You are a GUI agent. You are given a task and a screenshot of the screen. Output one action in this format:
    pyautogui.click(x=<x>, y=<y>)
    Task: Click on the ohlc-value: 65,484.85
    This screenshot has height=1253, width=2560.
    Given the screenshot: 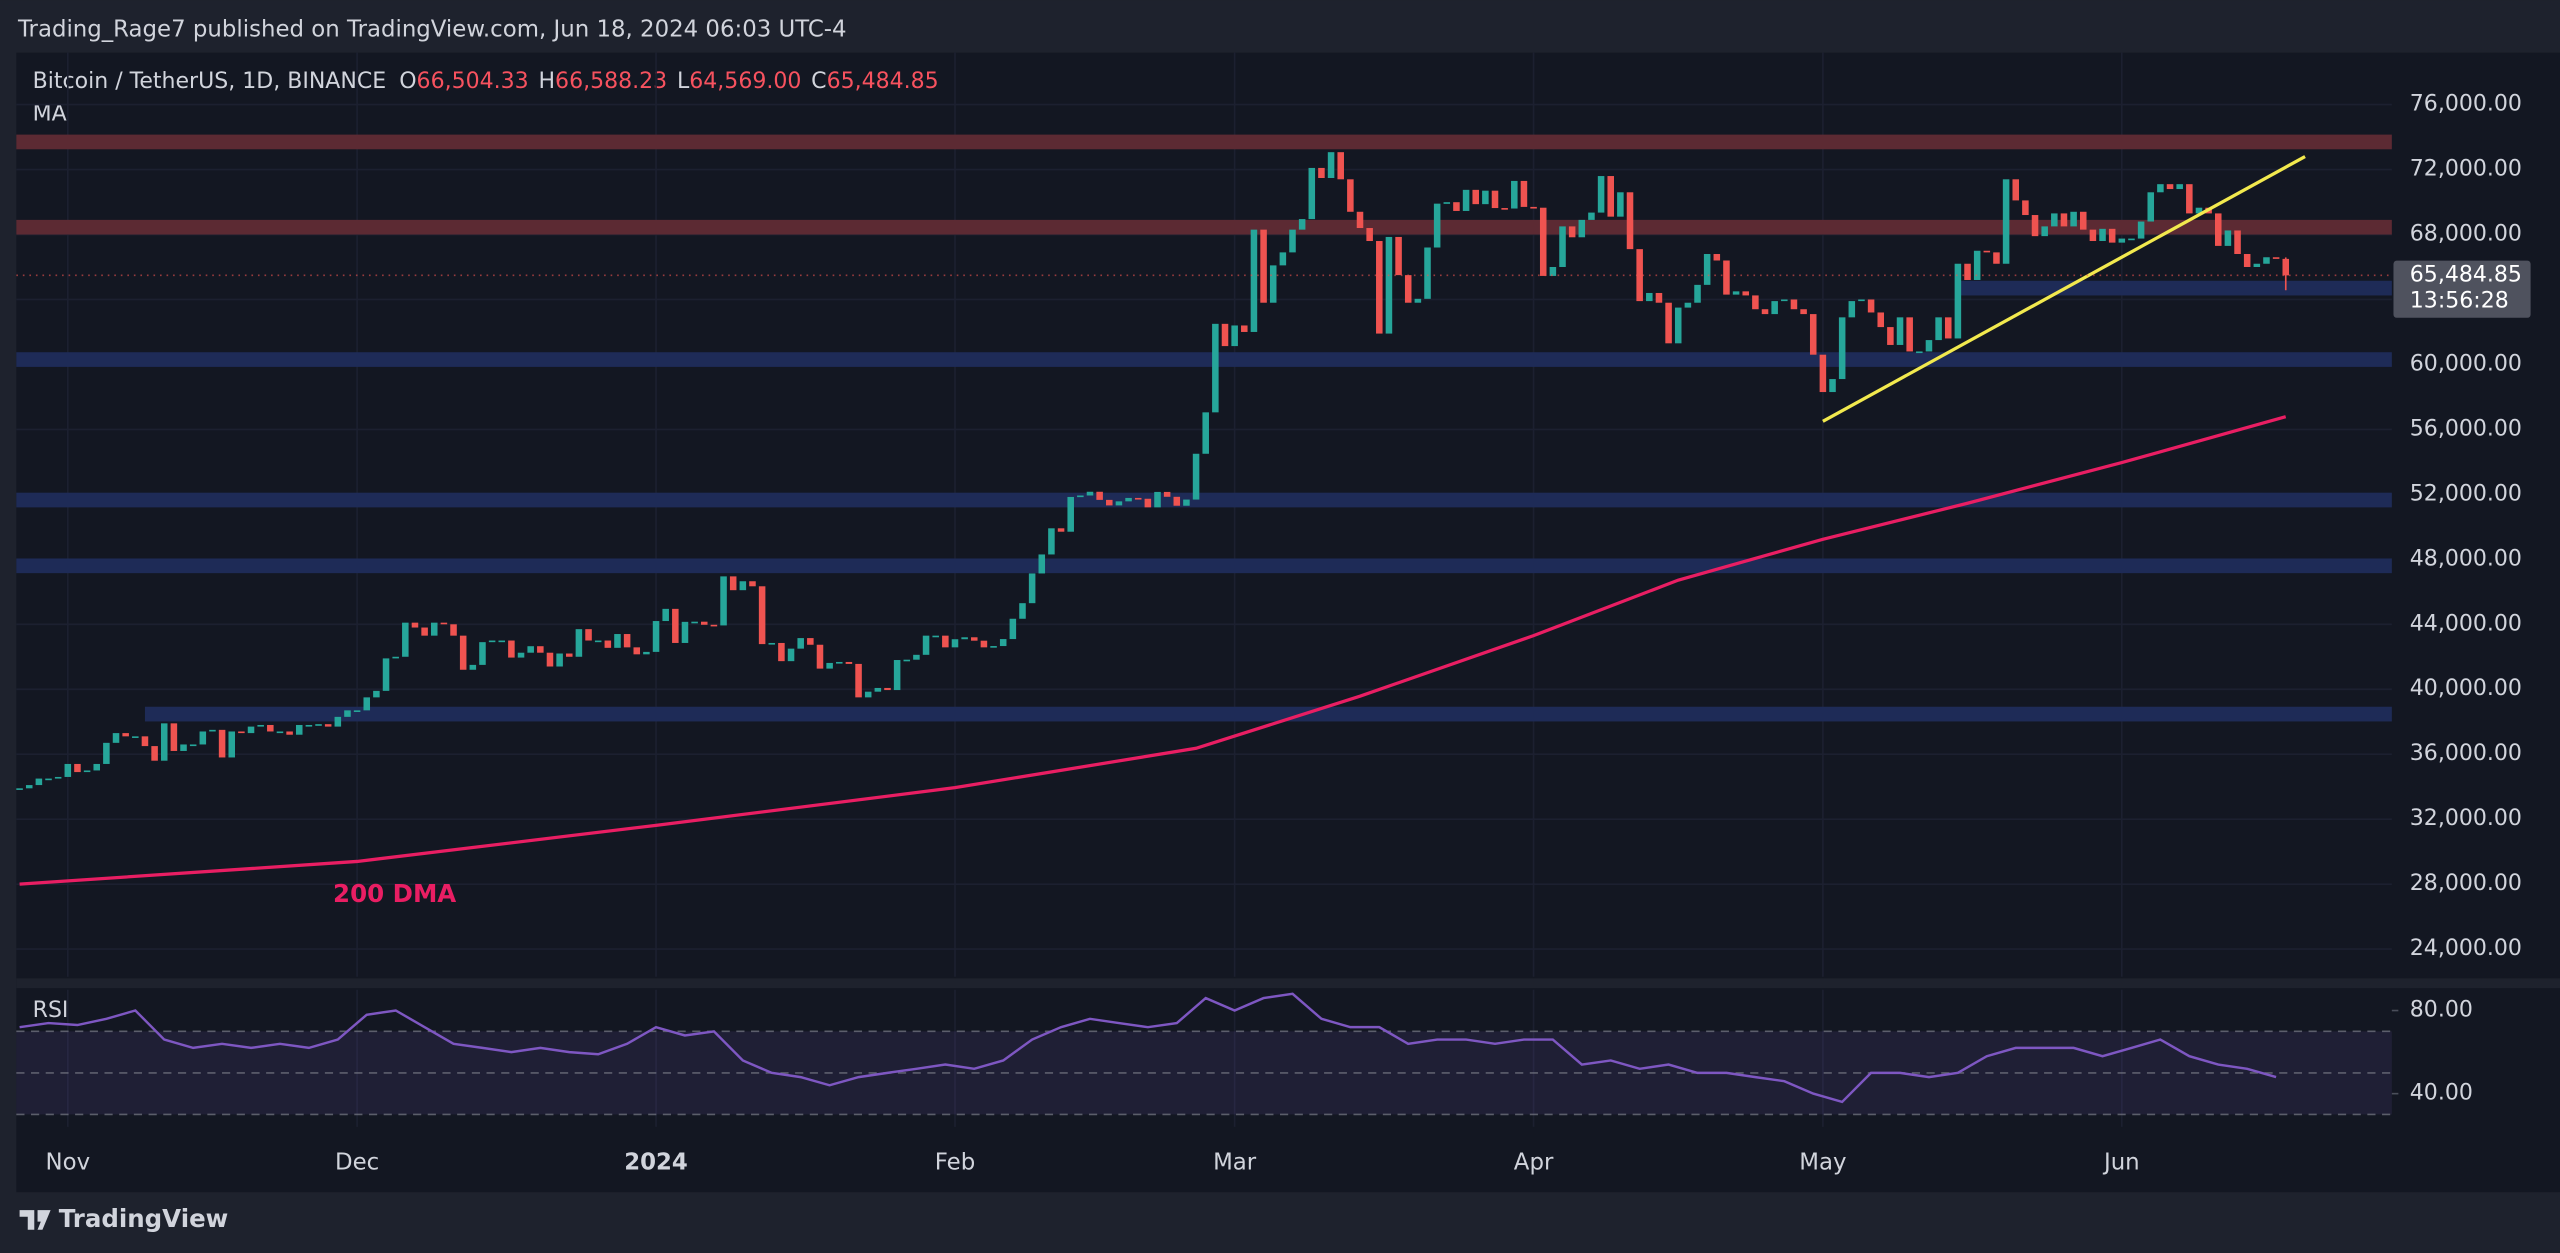 What is the action you would take?
    pyautogui.click(x=883, y=81)
    